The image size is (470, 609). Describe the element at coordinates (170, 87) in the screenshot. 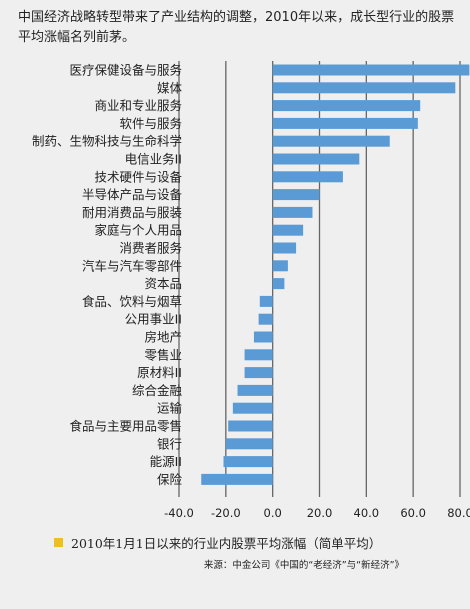

I see `category-label: 媒体` at that location.